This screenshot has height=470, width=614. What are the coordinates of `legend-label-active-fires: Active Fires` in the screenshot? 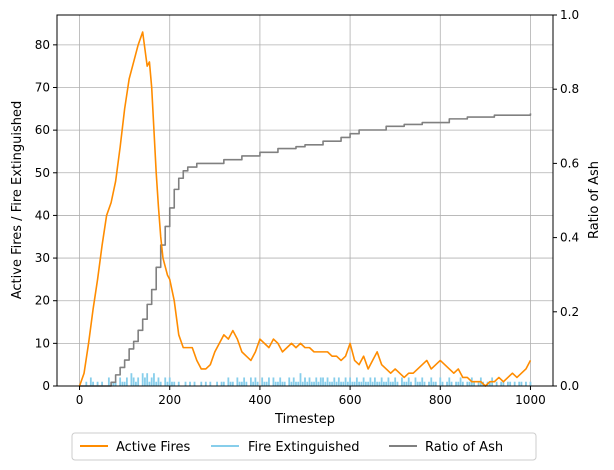 It's located at (153, 447).